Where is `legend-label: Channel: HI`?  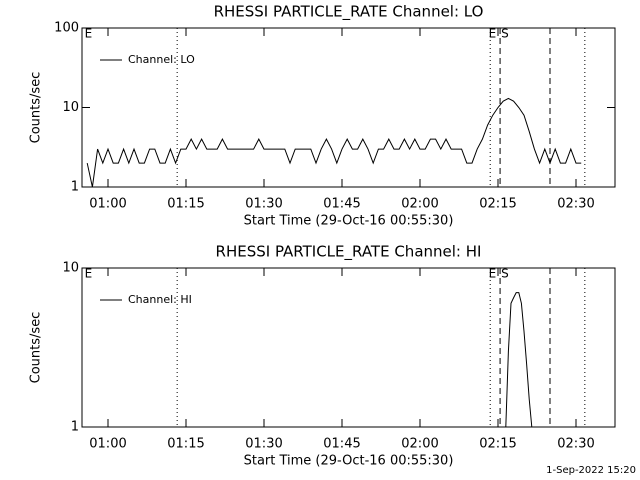
legend-label: Channel: HI is located at coordinates (160, 299).